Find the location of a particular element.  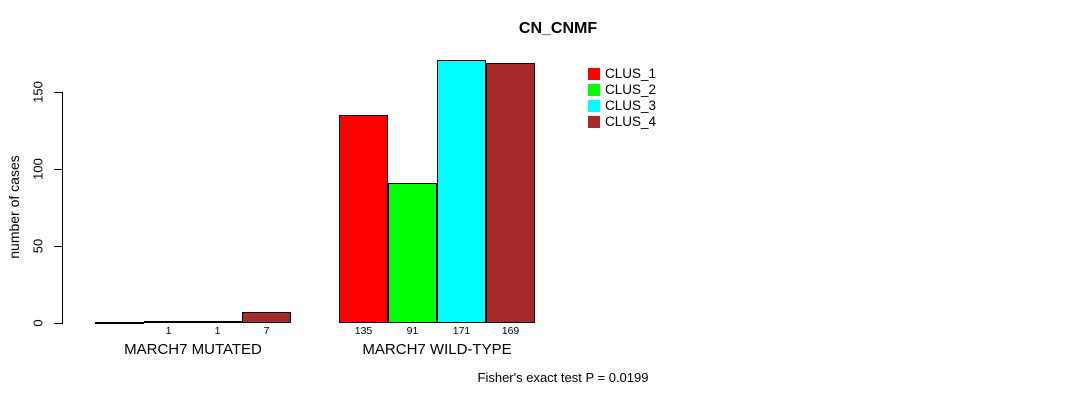

legend-item: CLUS_3 is located at coordinates (622, 106).